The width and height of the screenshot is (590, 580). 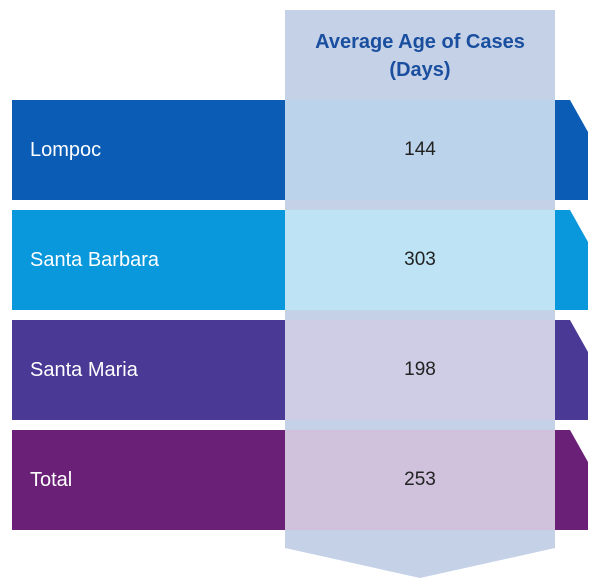 I want to click on row-label: Santa Maria, so click(x=84, y=370).